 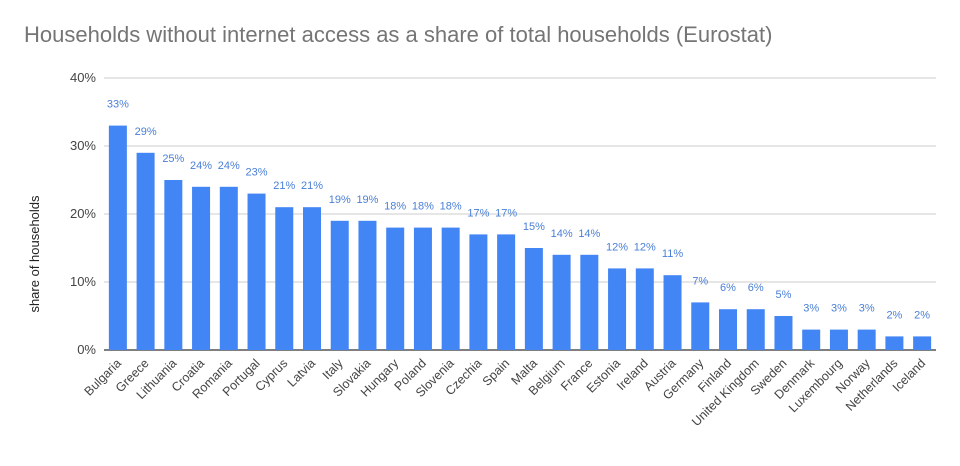 I want to click on data-label: 5%, so click(x=784, y=295).